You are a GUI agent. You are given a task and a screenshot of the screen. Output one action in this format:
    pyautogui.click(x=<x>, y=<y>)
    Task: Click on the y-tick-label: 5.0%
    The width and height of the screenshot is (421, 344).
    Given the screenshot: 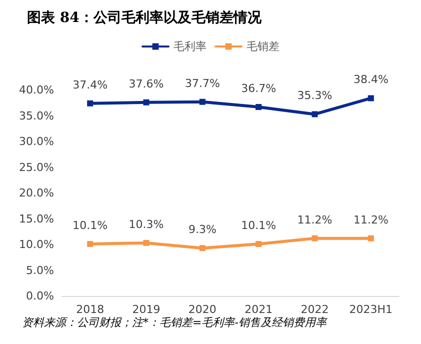 What is the action you would take?
    pyautogui.click(x=40, y=270)
    